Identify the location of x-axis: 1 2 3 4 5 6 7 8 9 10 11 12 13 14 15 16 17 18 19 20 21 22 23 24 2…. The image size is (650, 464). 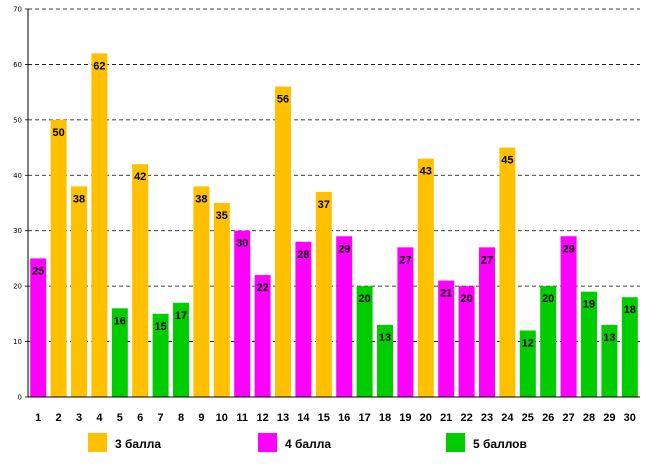
(334, 410).